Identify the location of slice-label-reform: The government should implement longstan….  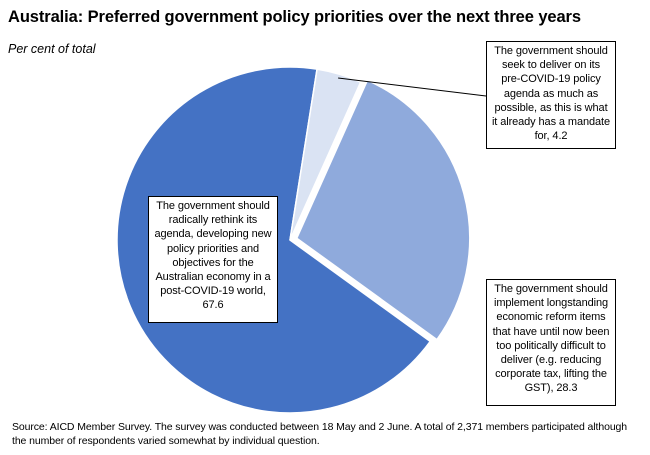
(551, 342).